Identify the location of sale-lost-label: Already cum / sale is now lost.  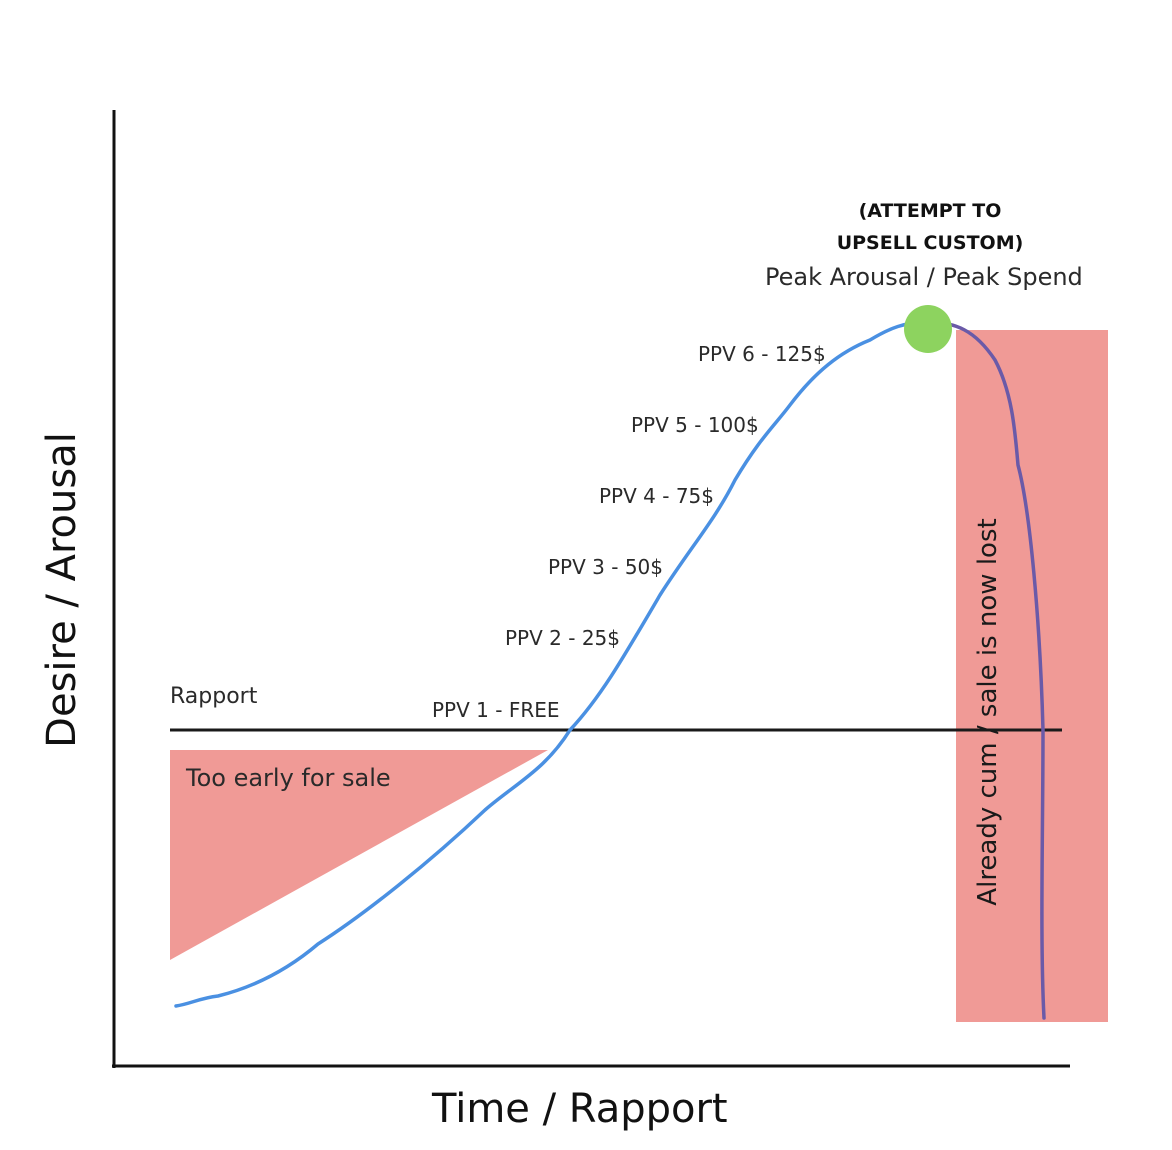
(988, 712).